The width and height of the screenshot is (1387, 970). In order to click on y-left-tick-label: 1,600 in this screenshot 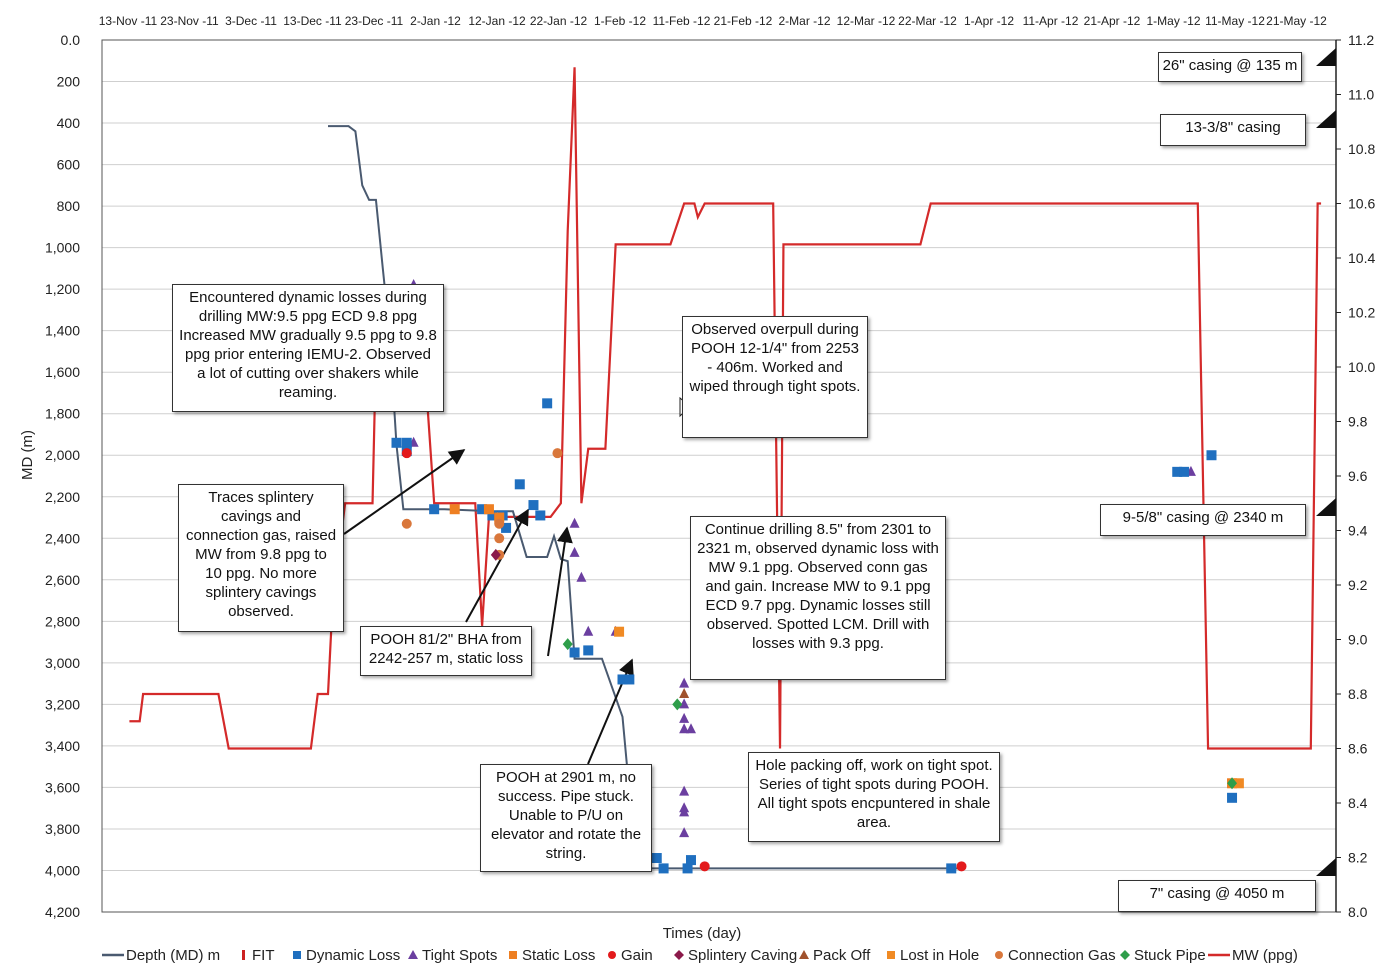, I will do `click(62, 372)`.